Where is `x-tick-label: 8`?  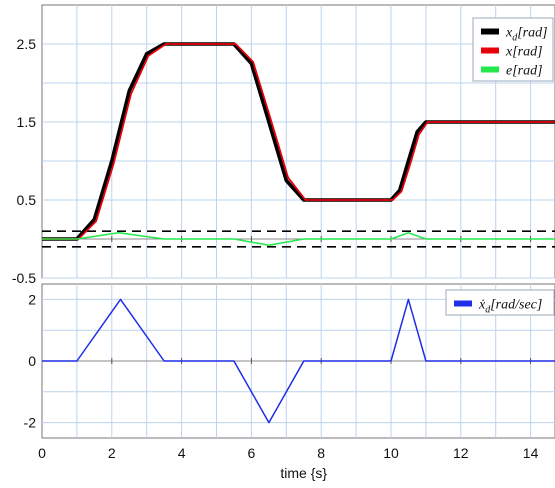
x-tick-label: 8 is located at coordinates (321, 453).